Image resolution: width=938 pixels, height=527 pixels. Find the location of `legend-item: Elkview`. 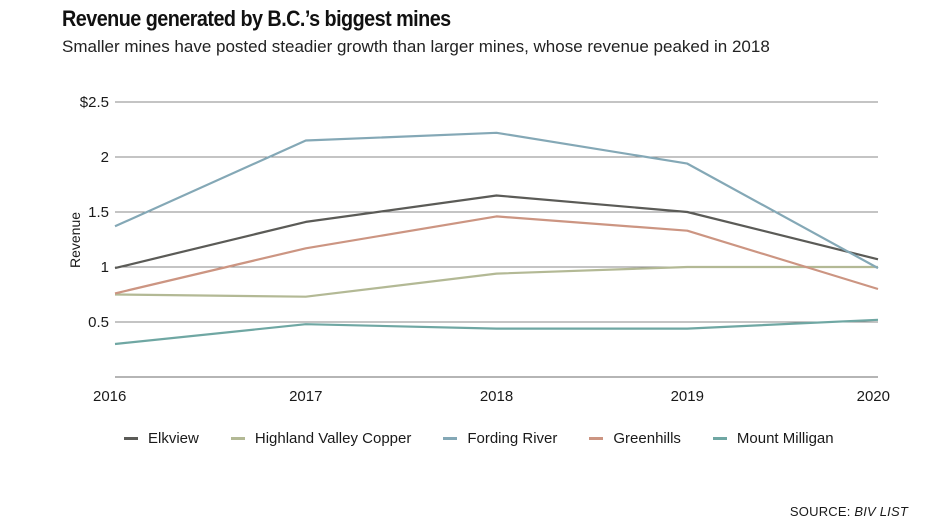

legend-item: Elkview is located at coordinates (161, 438).